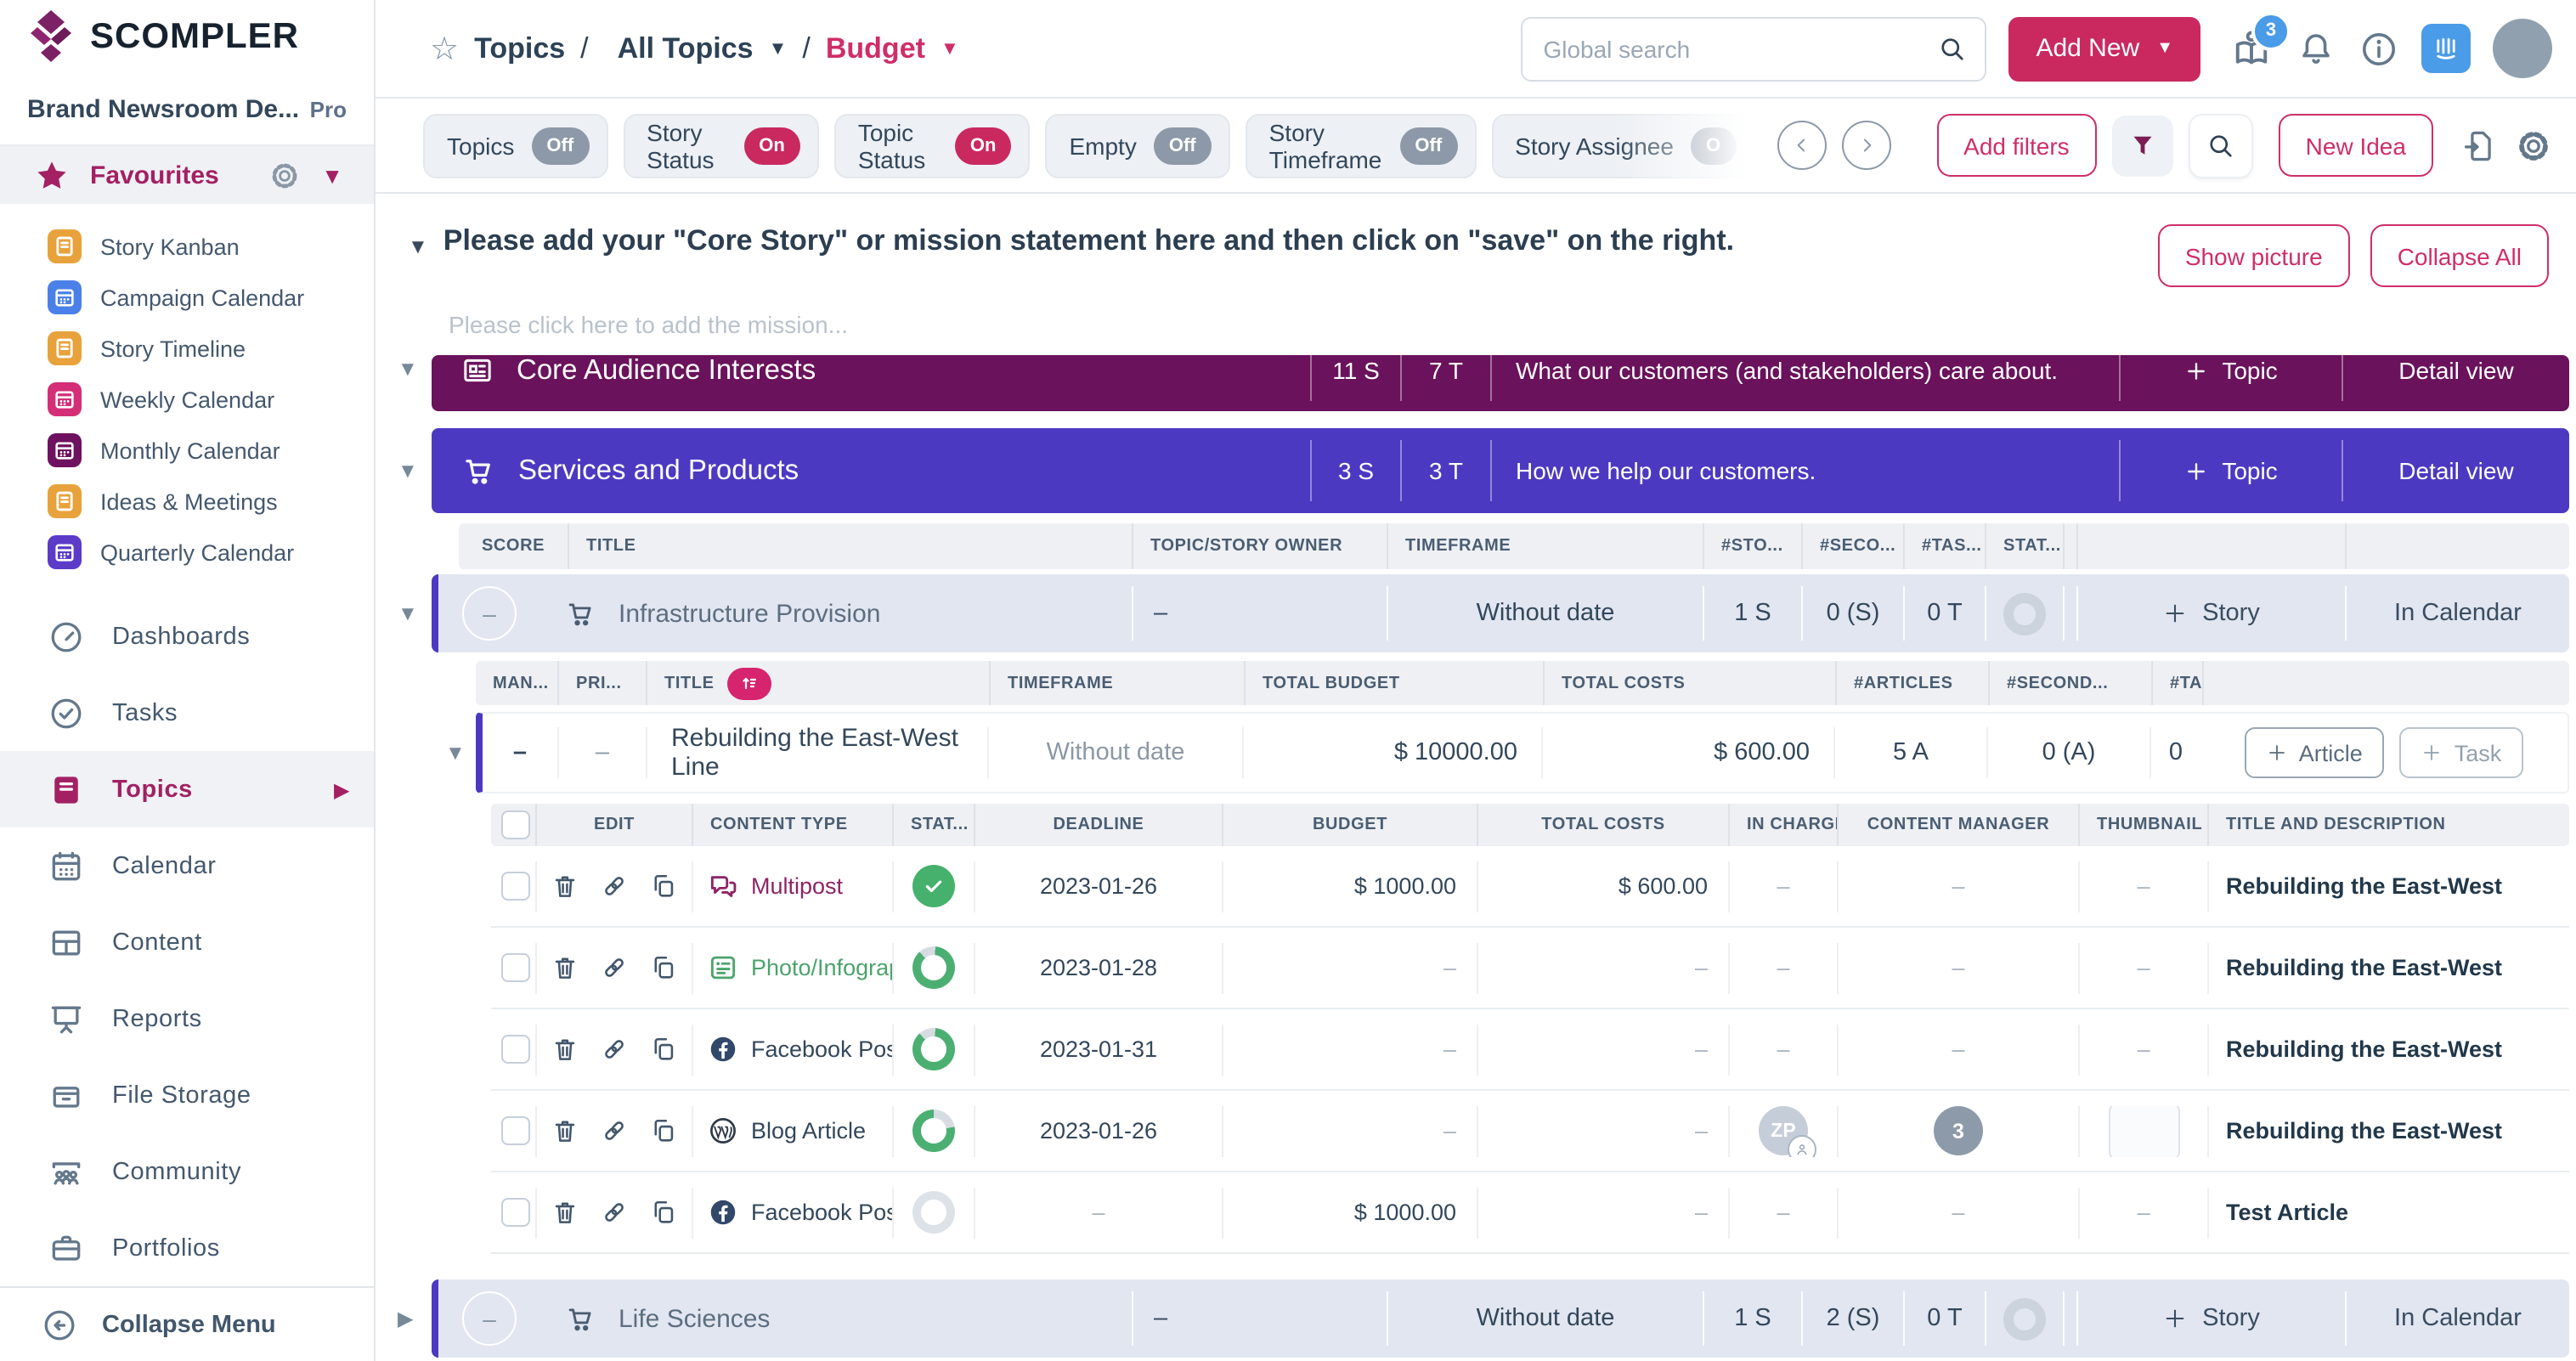  I want to click on select-all-checkbox, so click(515, 824).